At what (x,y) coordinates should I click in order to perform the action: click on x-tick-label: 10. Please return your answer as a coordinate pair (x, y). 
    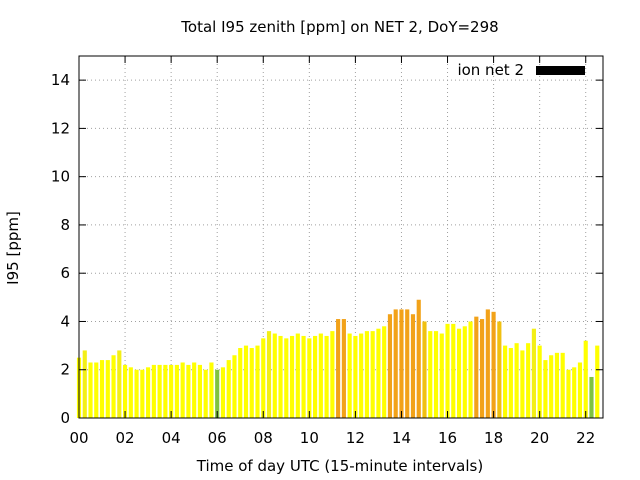
    Looking at the image, I should click on (309, 438).